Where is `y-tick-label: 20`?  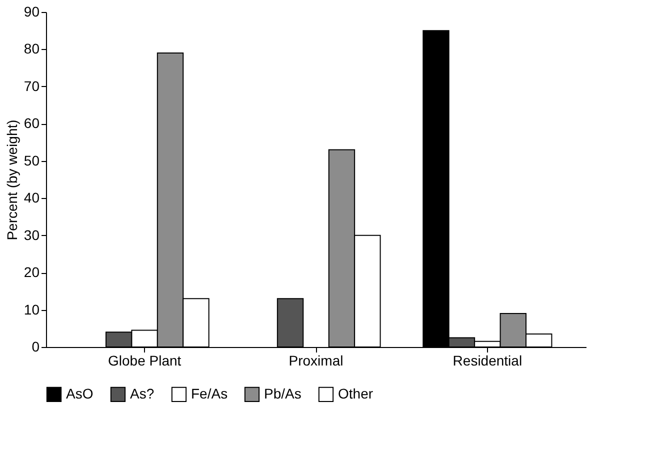 y-tick-label: 20 is located at coordinates (32, 272).